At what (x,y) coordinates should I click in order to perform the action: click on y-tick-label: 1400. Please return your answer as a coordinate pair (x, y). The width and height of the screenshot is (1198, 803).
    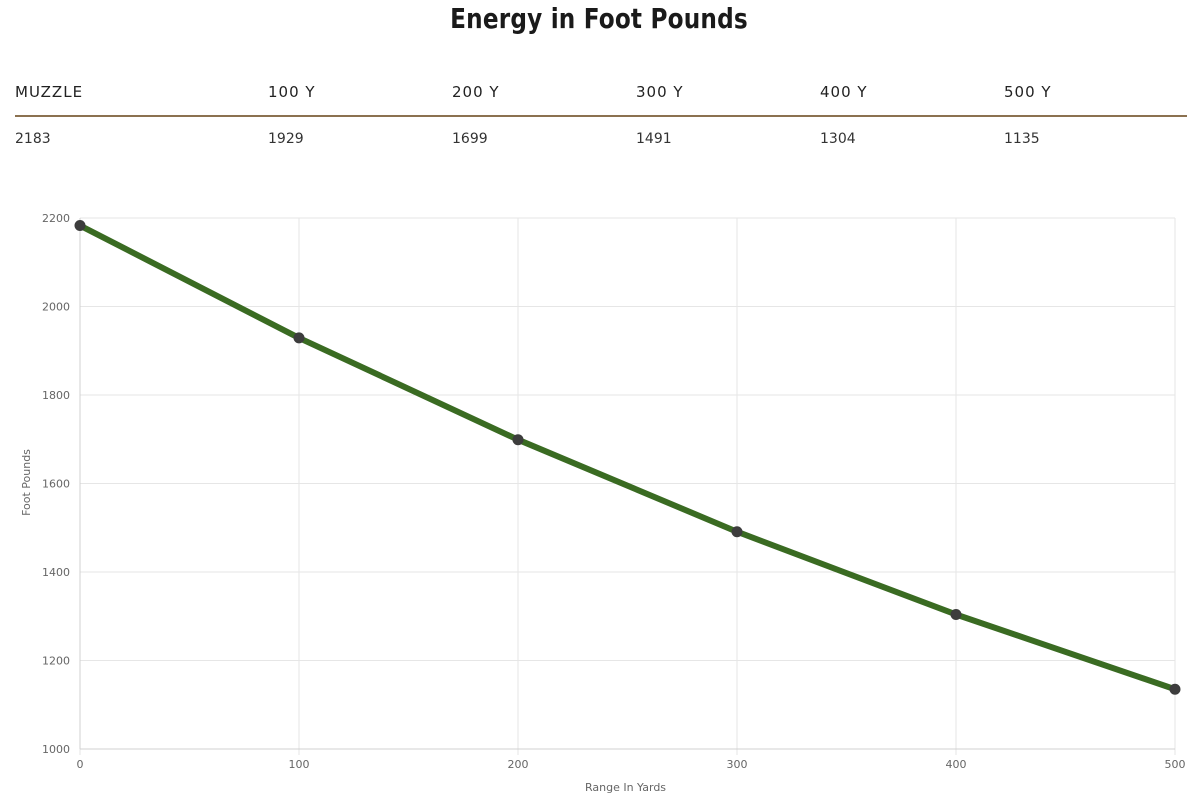
    Looking at the image, I should click on (56, 572).